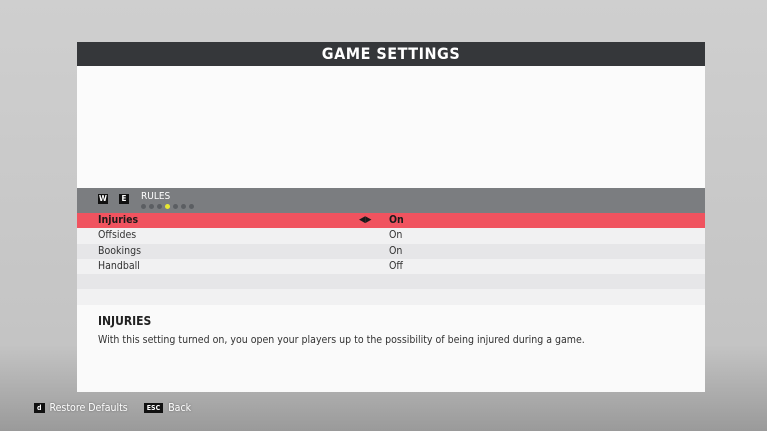 Image resolution: width=767 pixels, height=431 pixels. What do you see at coordinates (365, 220) in the screenshot?
I see `left-right-arrows-icon: ◀▶` at bounding box center [365, 220].